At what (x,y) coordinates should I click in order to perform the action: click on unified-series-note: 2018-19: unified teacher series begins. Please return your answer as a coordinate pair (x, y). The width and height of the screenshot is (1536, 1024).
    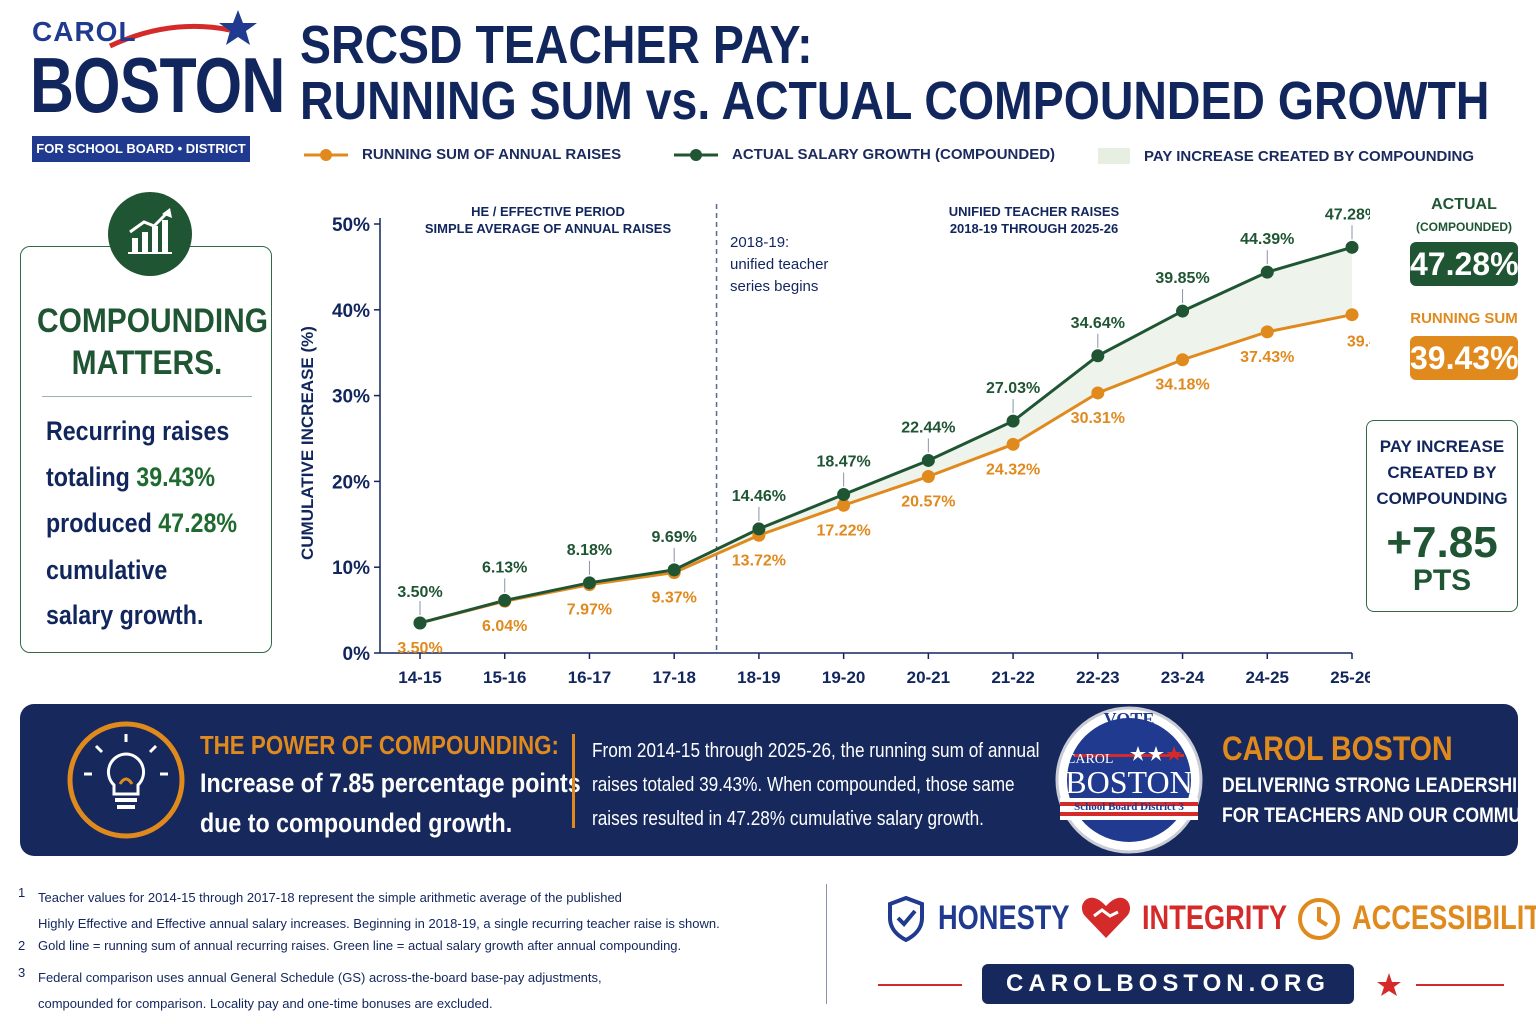
    Looking at the image, I should click on (779, 265).